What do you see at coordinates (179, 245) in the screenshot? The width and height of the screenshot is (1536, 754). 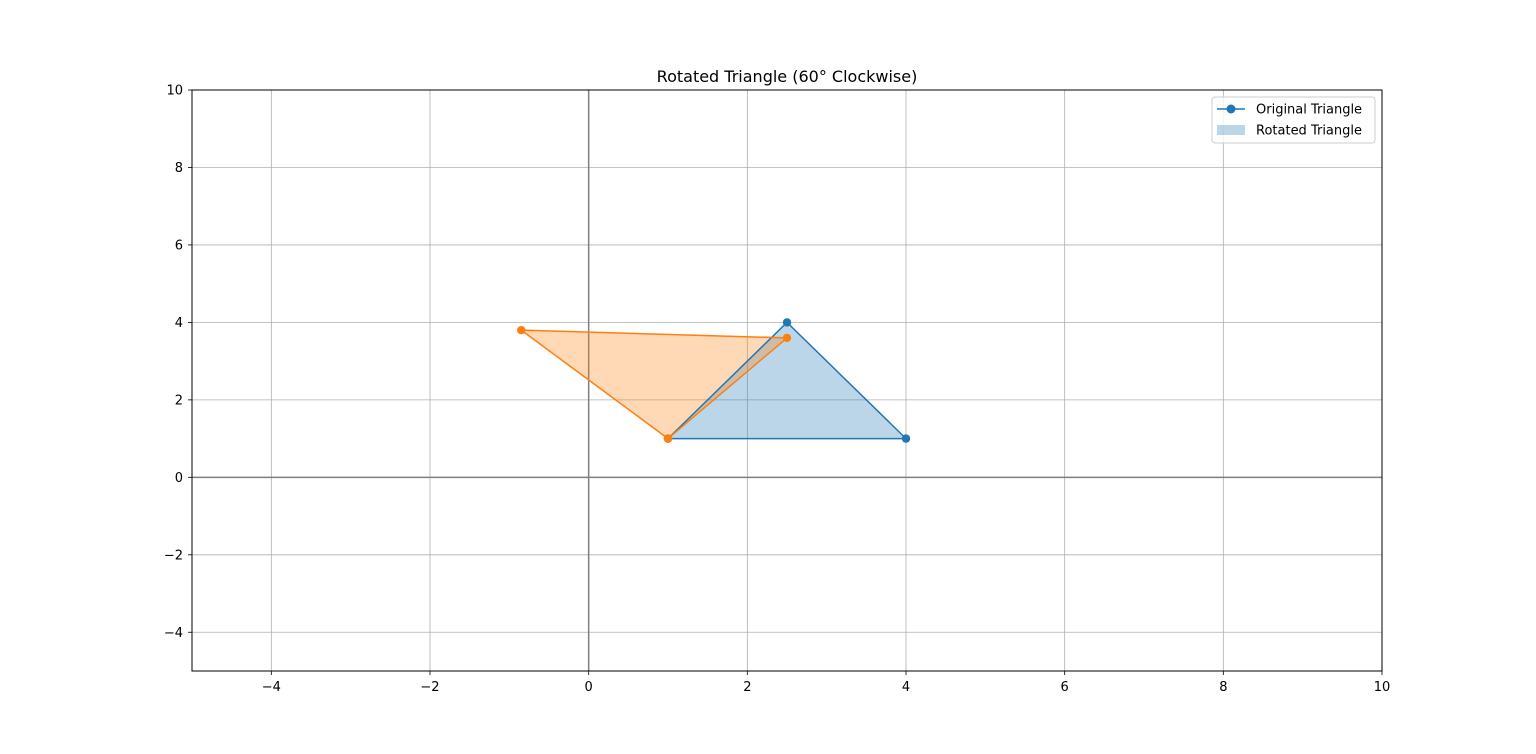 I see `y-tick-label: 6` at bounding box center [179, 245].